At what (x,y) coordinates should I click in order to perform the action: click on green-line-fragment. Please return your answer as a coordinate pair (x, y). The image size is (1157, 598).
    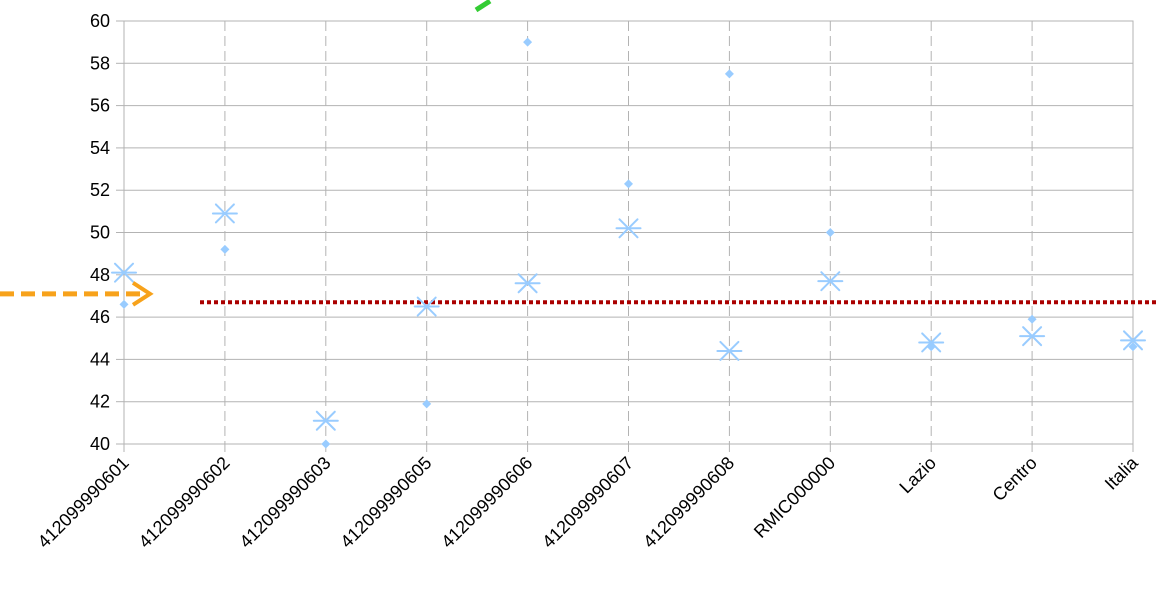
    Looking at the image, I should click on (483, 6).